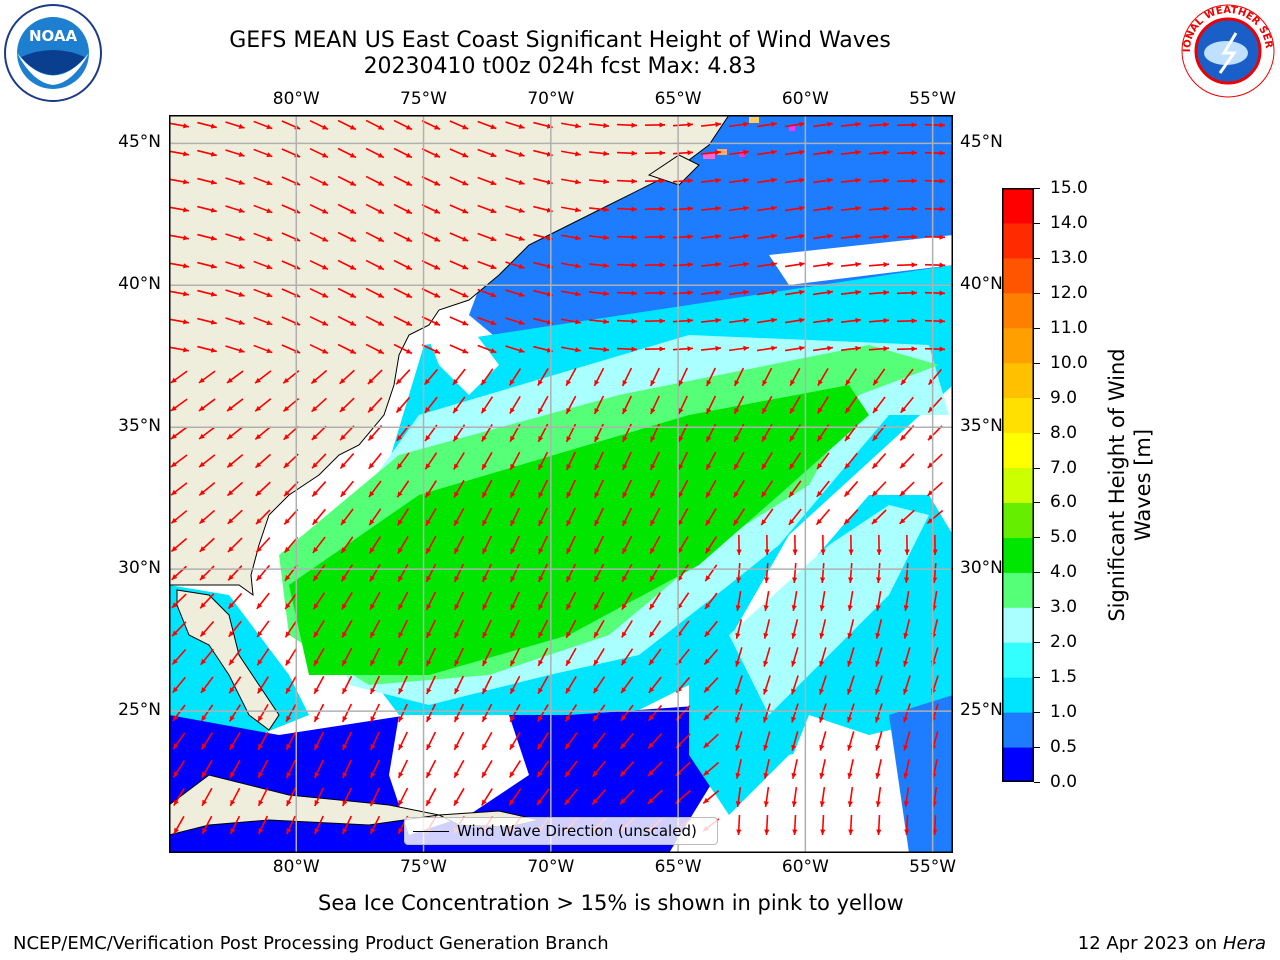 The width and height of the screenshot is (1280, 960). What do you see at coordinates (53, 53) in the screenshot?
I see `noaa-logo-icon: NOAA` at bounding box center [53, 53].